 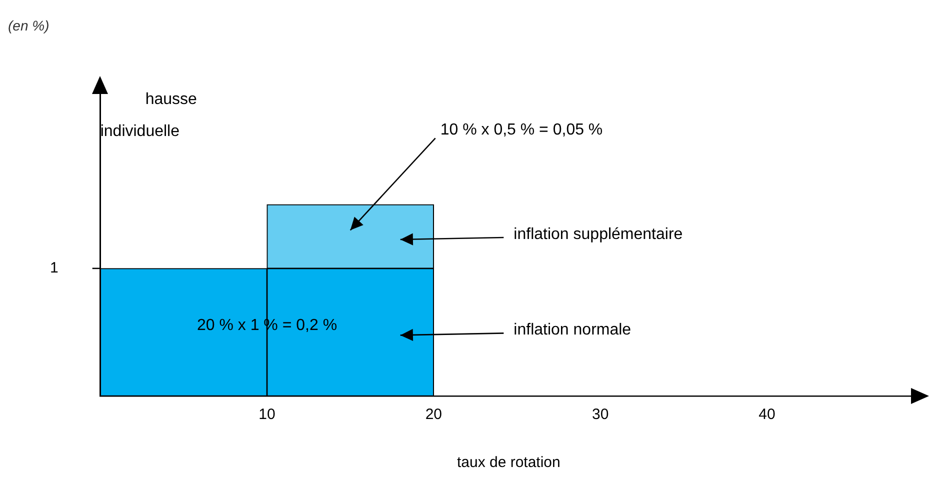 What do you see at coordinates (508, 463) in the screenshot?
I see `x-axis-title: taux de rotation` at bounding box center [508, 463].